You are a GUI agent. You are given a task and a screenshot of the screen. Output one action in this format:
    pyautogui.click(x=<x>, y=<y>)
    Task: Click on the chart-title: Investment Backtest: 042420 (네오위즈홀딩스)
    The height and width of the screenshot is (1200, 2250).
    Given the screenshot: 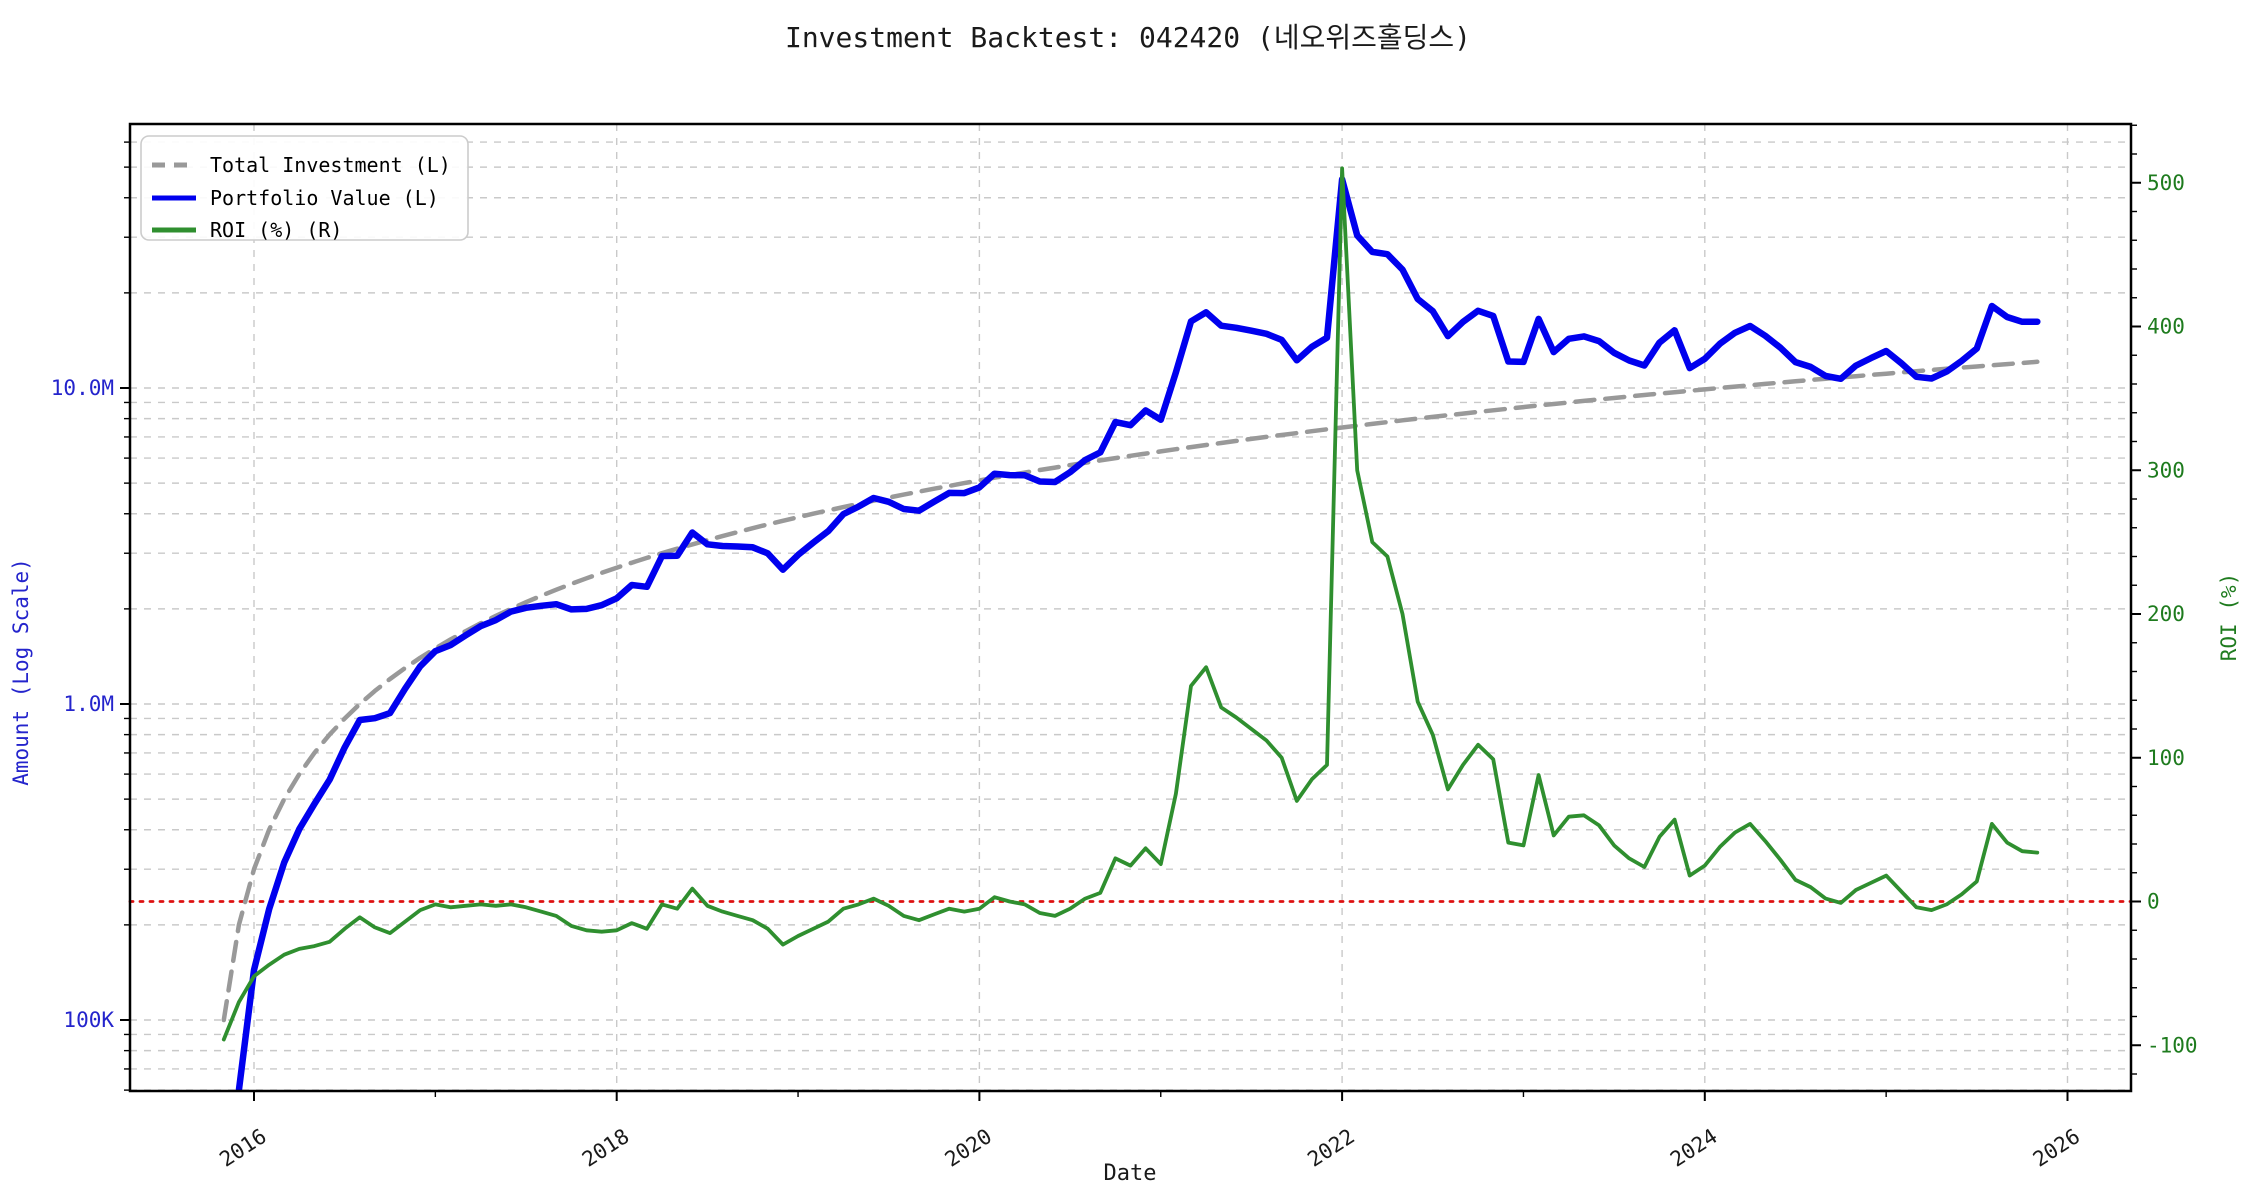 What is the action you would take?
    pyautogui.click(x=1128, y=37)
    